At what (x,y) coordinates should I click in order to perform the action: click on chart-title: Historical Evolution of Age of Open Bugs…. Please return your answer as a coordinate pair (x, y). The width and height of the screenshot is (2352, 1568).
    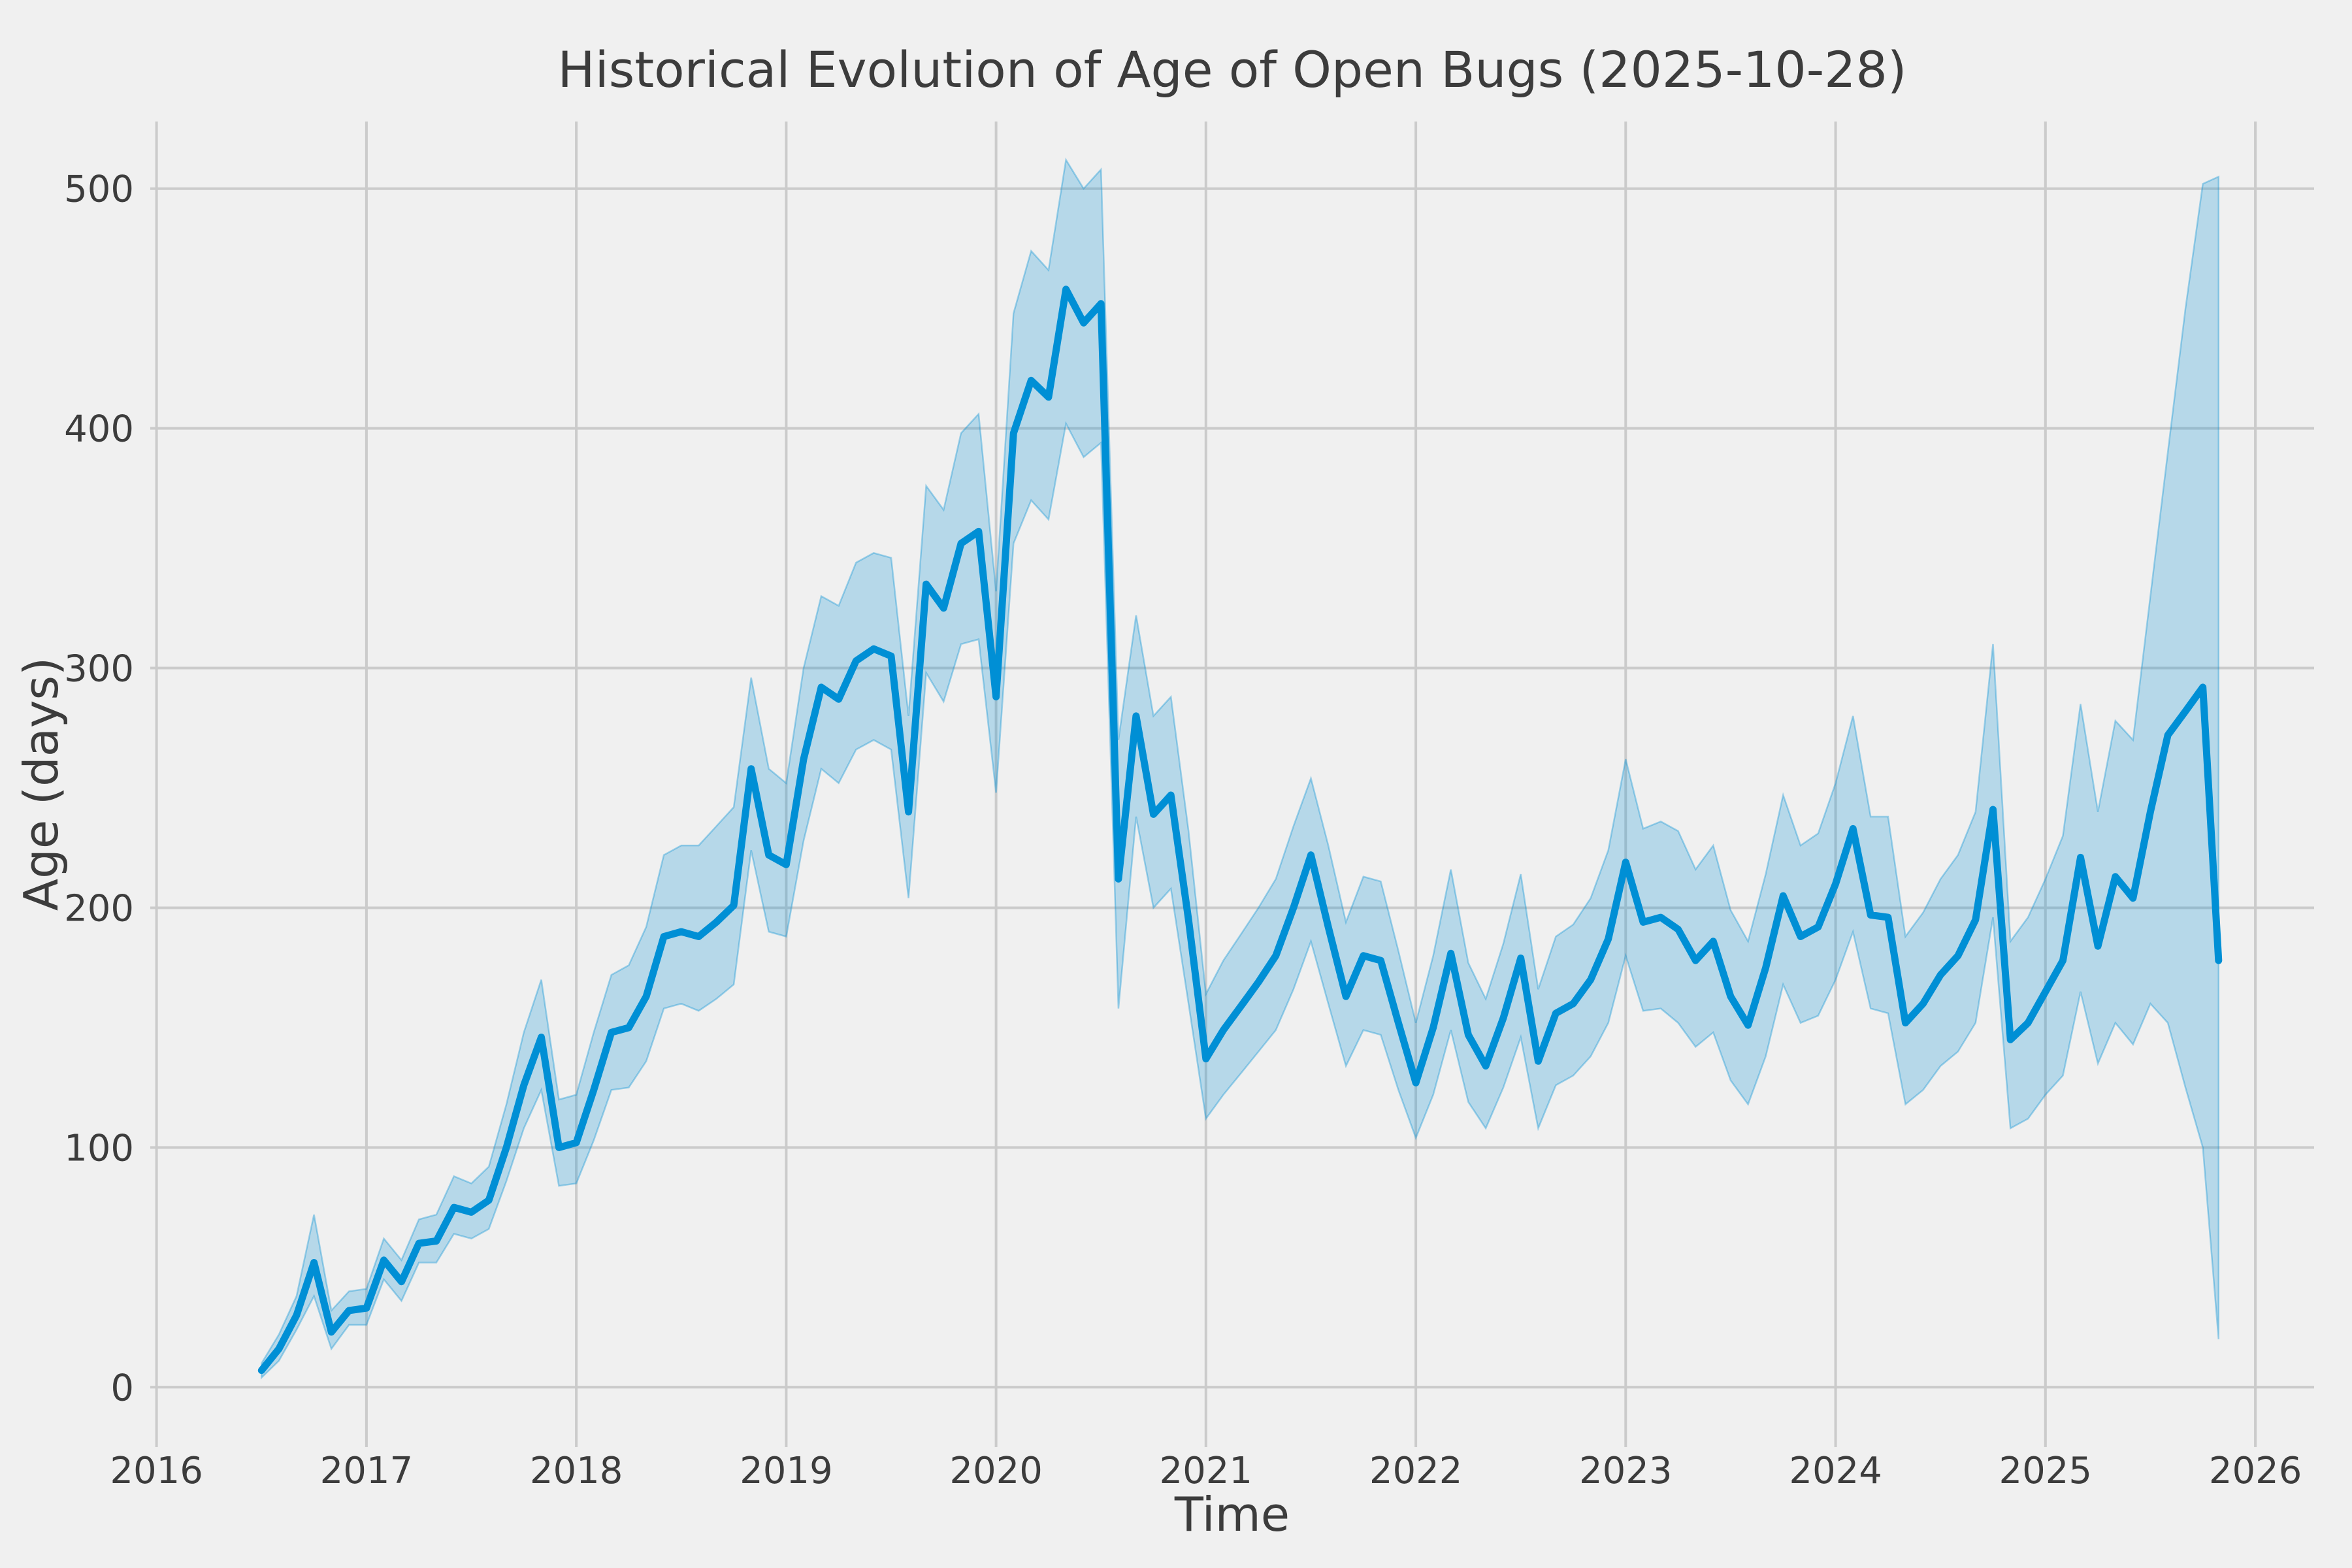
    Looking at the image, I should click on (1231, 70).